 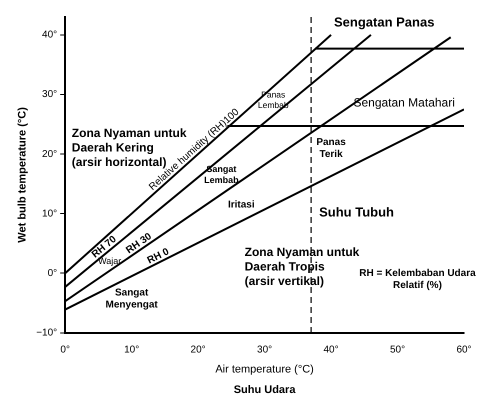 What do you see at coordinates (417, 279) in the screenshot?
I see `annotation: RH = Kelembaban Udara Relatif (%)` at bounding box center [417, 279].